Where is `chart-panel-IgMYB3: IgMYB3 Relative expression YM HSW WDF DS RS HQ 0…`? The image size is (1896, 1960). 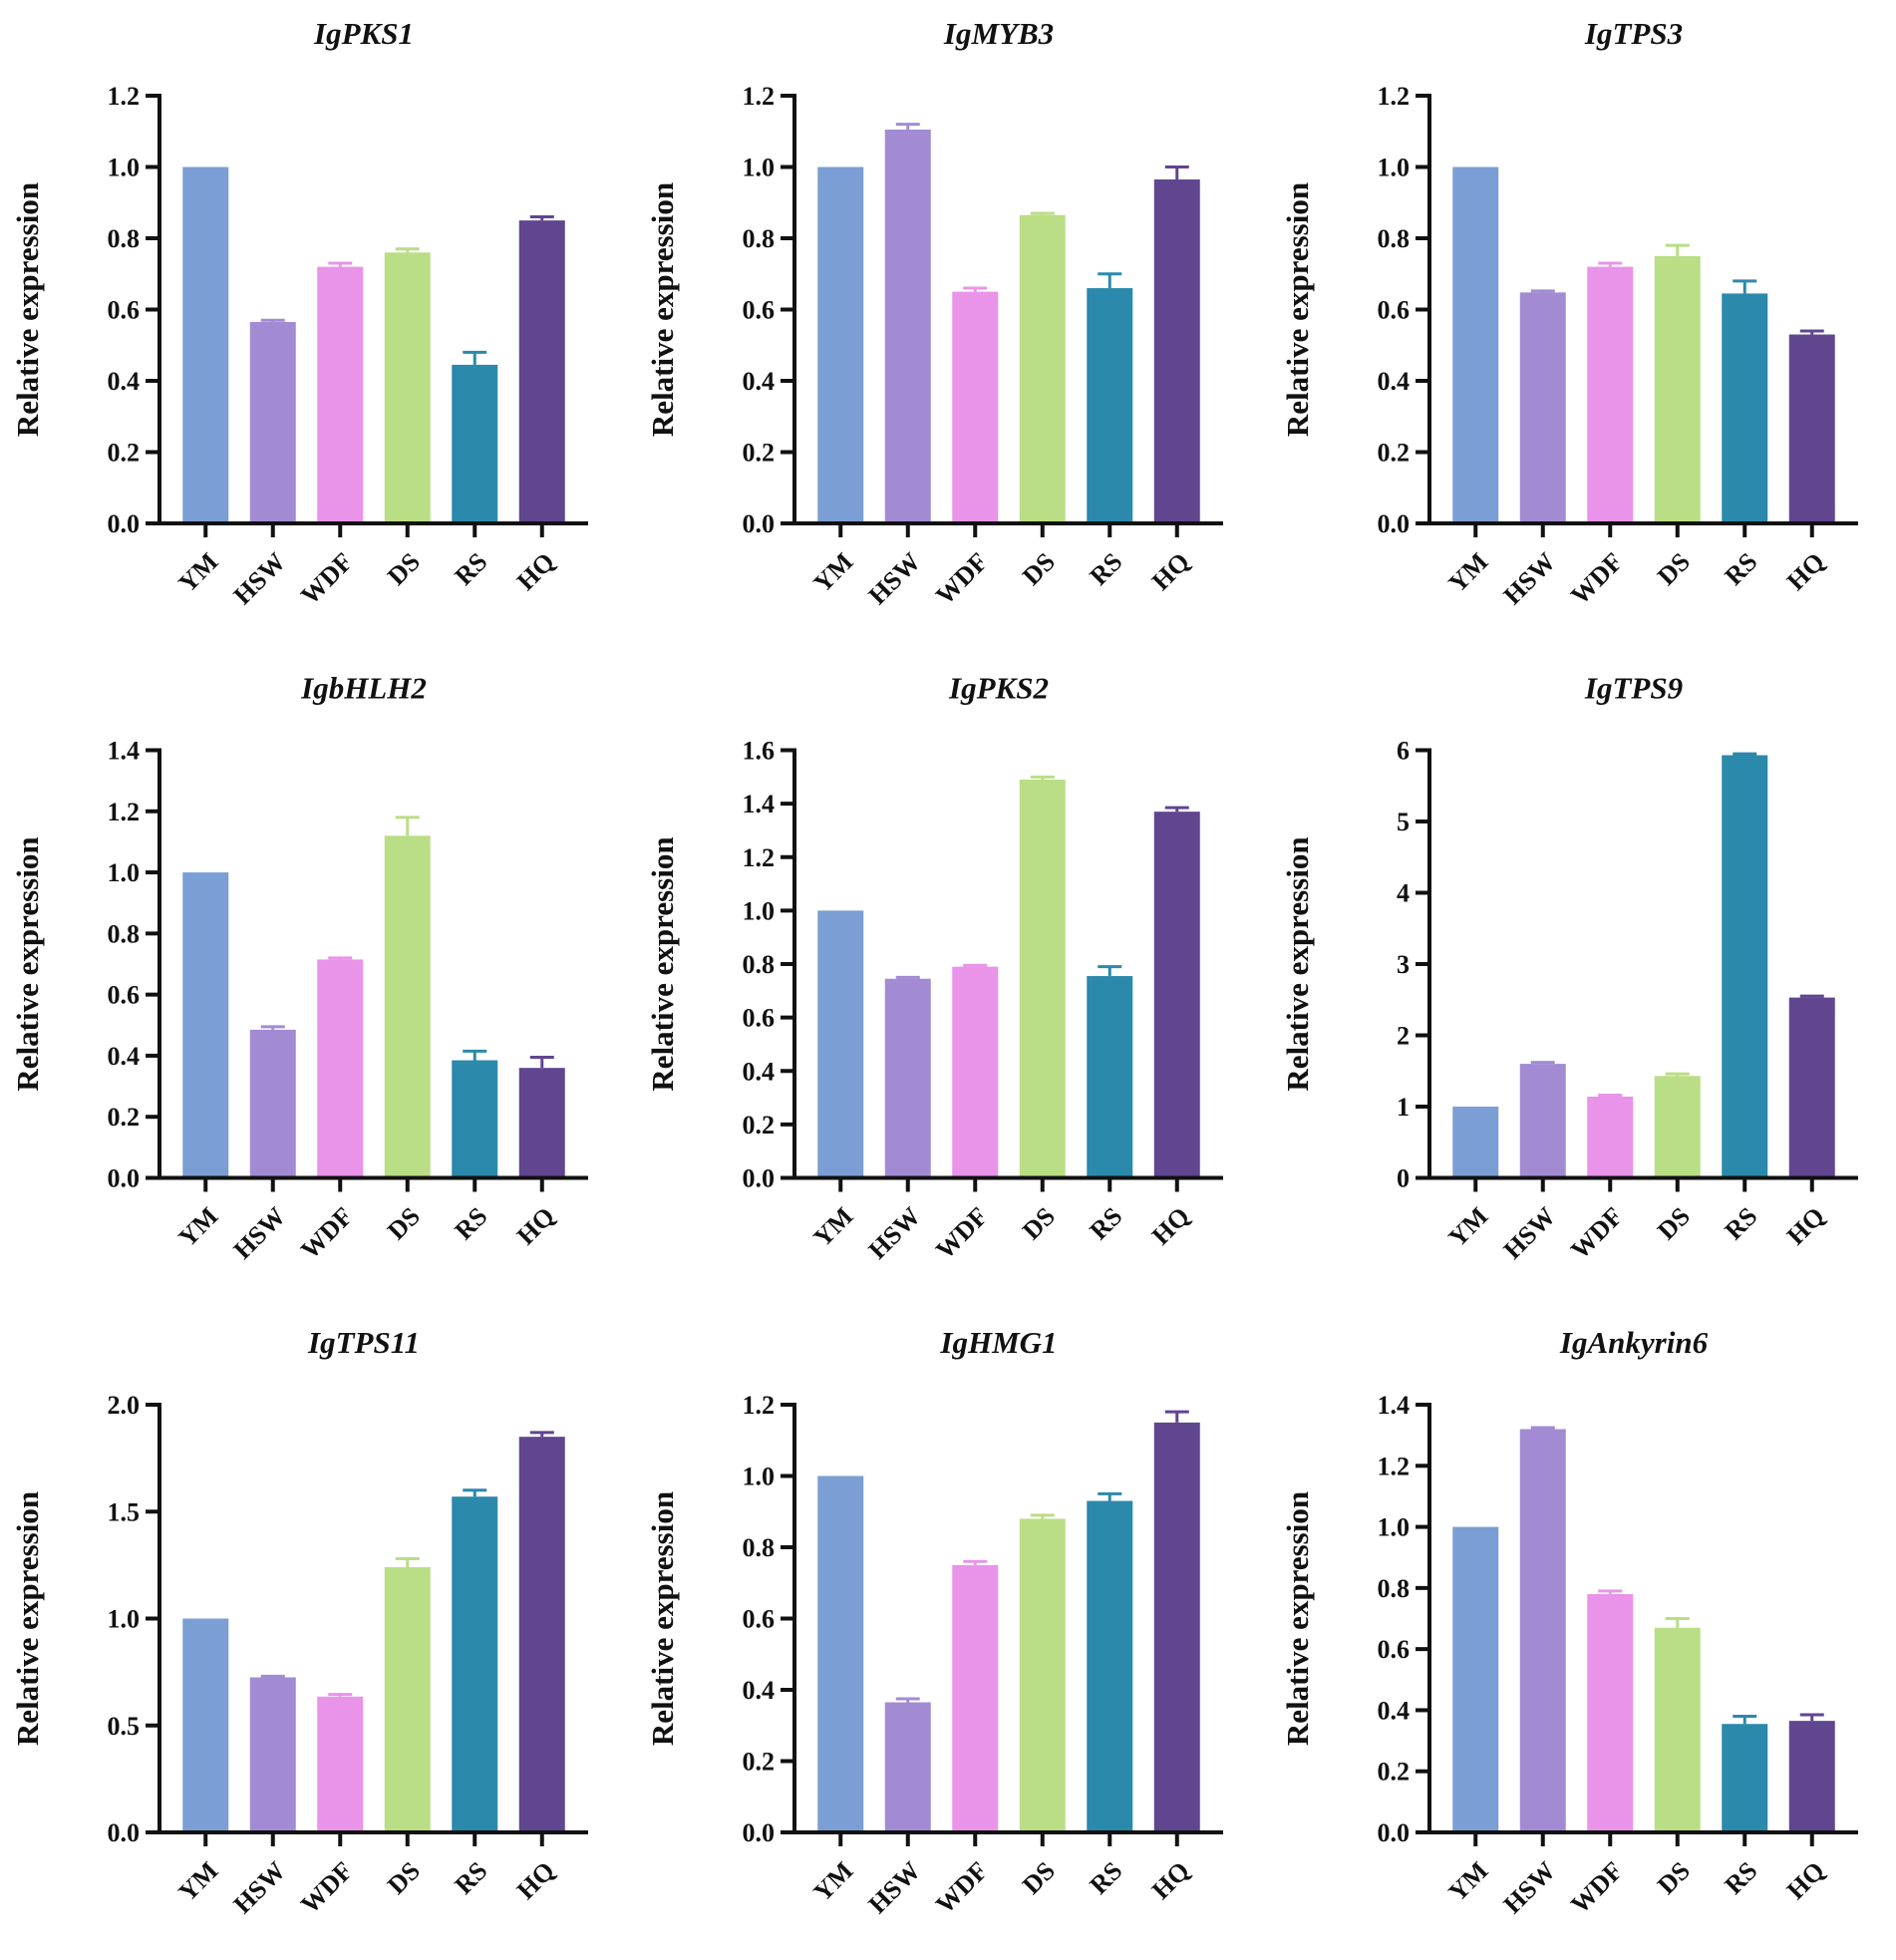
chart-panel-IgMYB3: IgMYB3 Relative expression YM HSW WDF DS RS HQ 0… is located at coordinates (934, 313).